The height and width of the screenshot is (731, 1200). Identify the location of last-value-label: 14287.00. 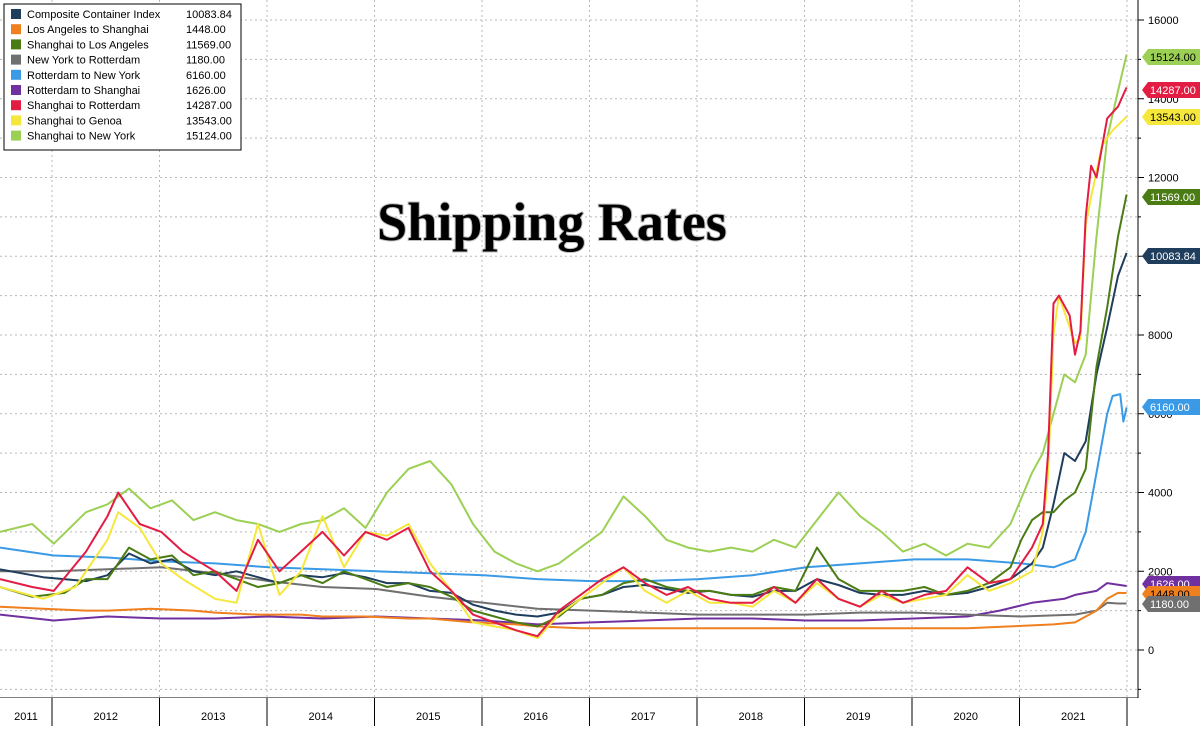
(1171, 90).